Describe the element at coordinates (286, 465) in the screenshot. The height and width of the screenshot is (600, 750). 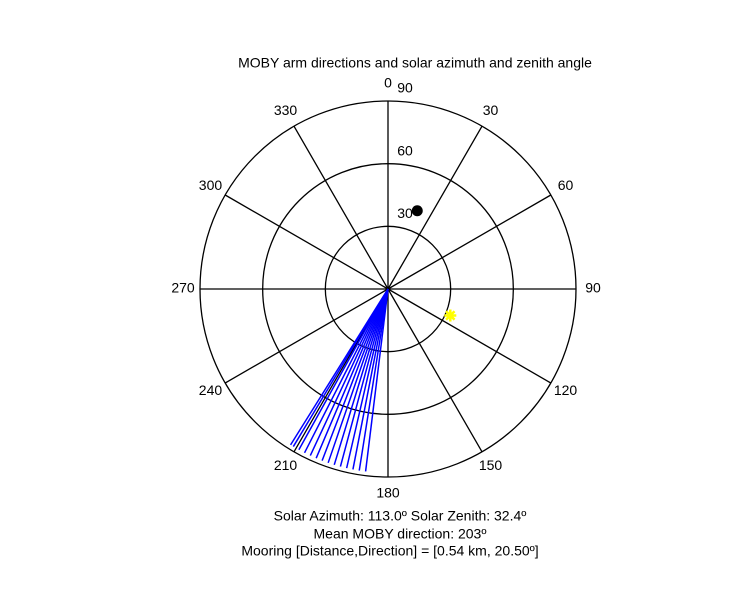
I see `theta-tick-label: 210` at that location.